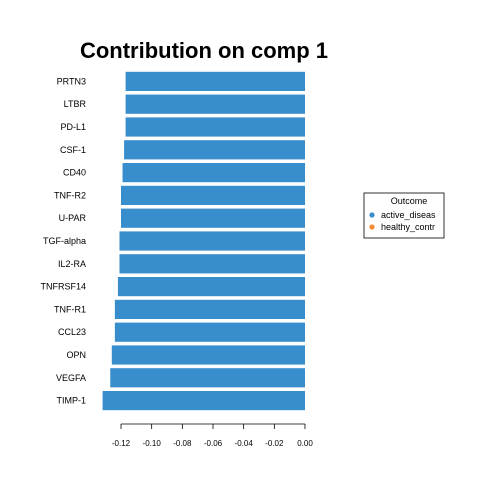  Describe the element at coordinates (152, 443) in the screenshot. I see `x-tick-label: -0.10` at that location.